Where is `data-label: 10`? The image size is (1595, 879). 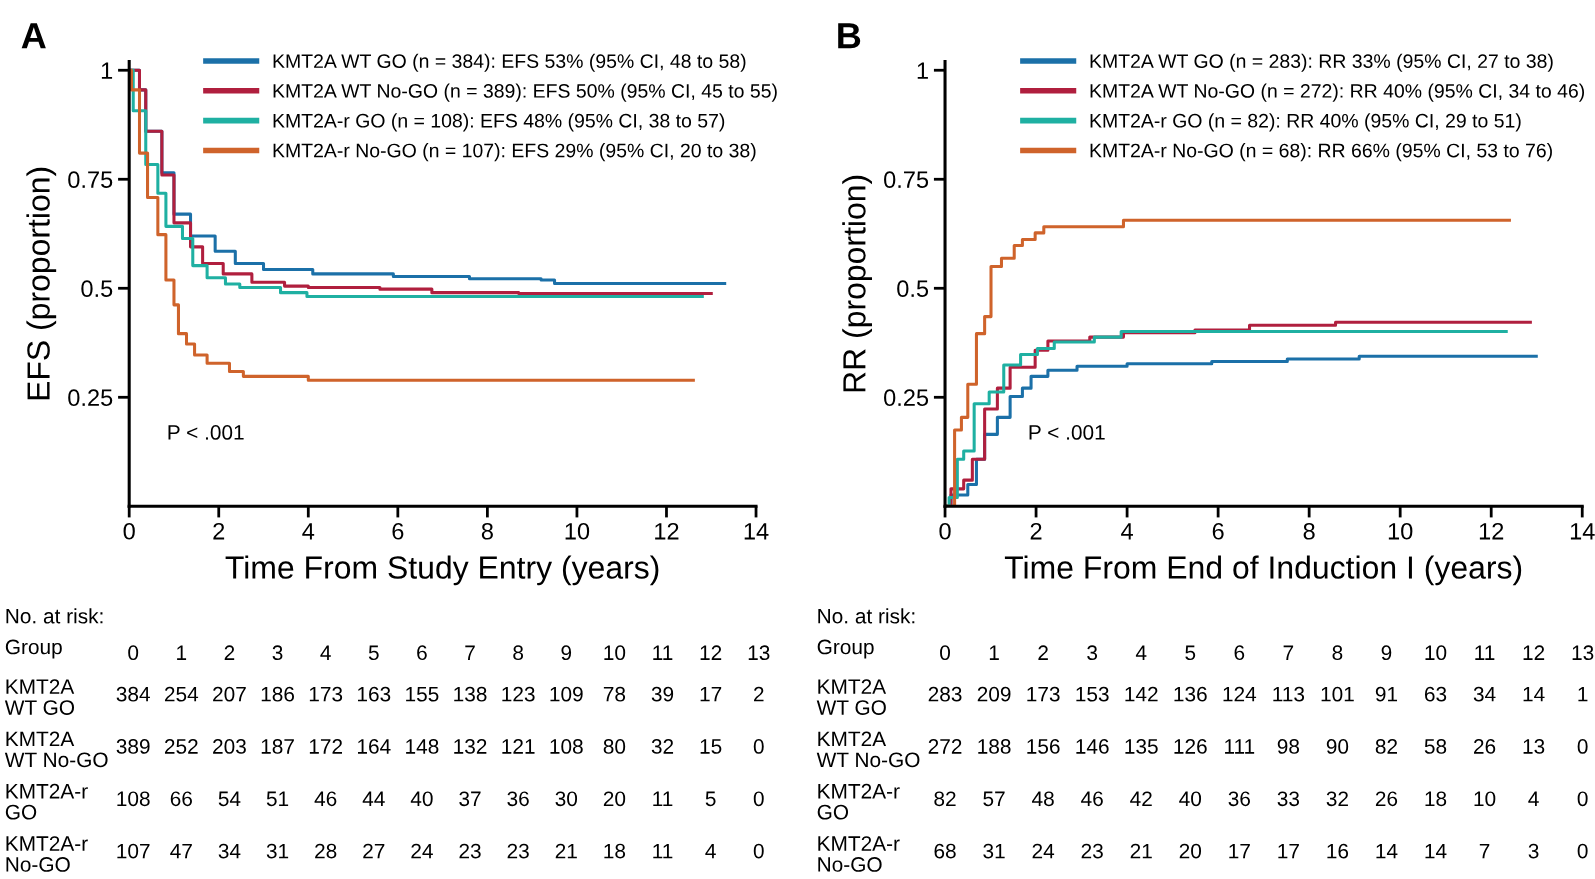
data-label: 10 is located at coordinates (1485, 799).